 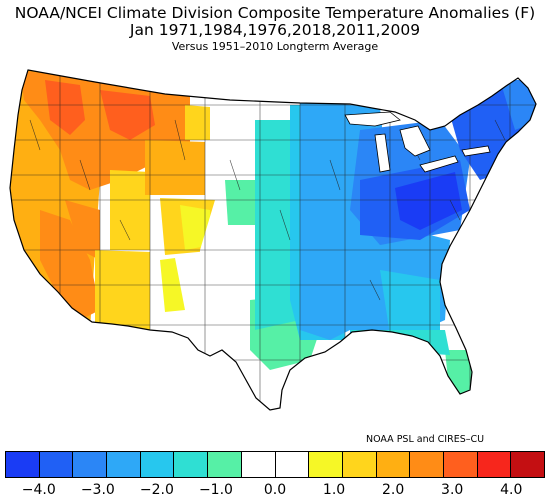 What do you see at coordinates (452, 490) in the screenshot?
I see `colorbar-tick-label: 3.0` at bounding box center [452, 490].